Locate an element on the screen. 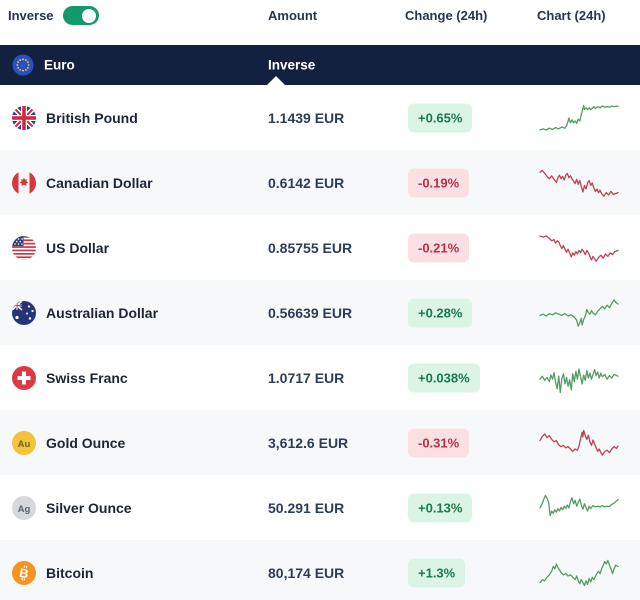  currency-row: Ag Silver Ounce 50.291 EUR +0.13% is located at coordinates (320, 507).